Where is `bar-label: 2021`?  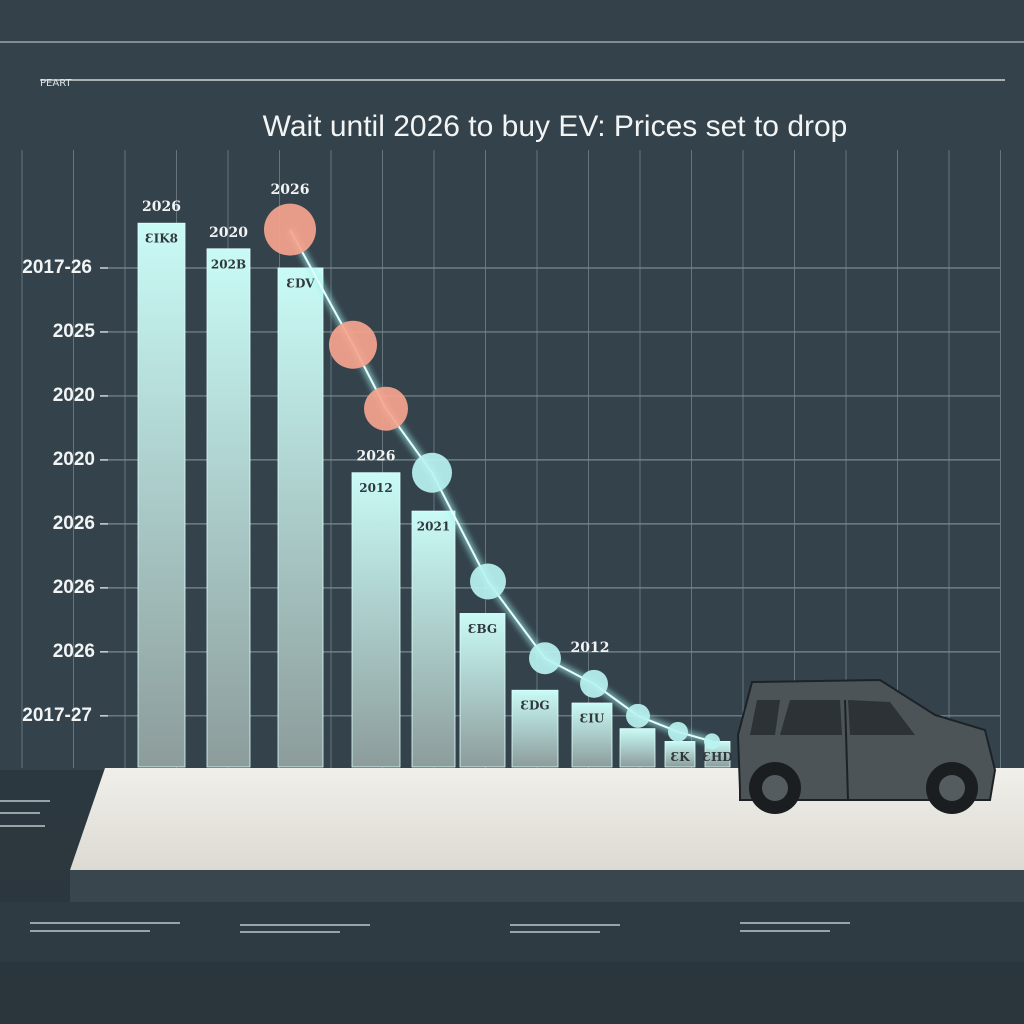
bar-label: 2021 is located at coordinates (433, 527).